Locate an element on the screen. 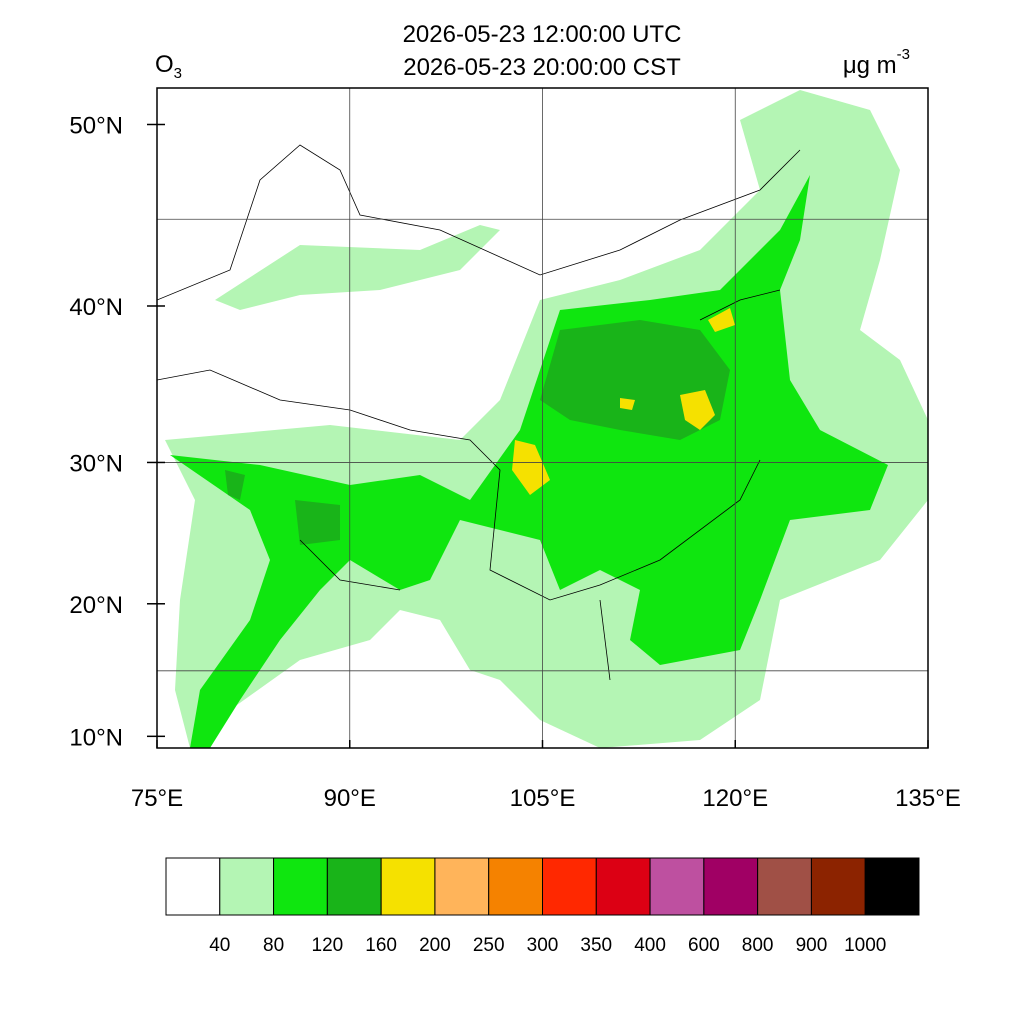  x-tick-label: 90°E is located at coordinates (350, 798).